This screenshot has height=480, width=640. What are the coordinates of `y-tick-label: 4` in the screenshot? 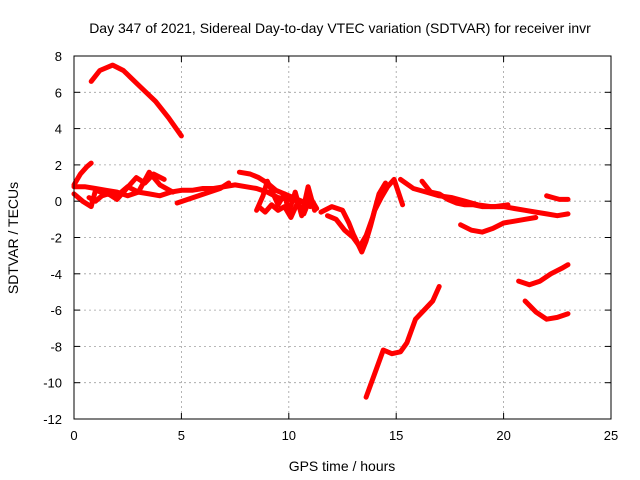 It's located at (58, 129).